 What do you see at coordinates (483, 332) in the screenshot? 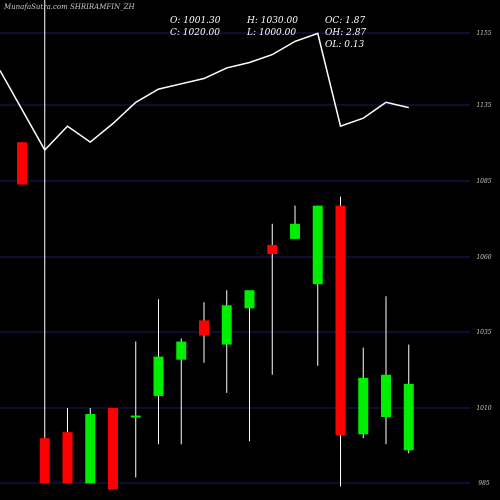
I see `y-tick-label: 1035` at bounding box center [483, 332].